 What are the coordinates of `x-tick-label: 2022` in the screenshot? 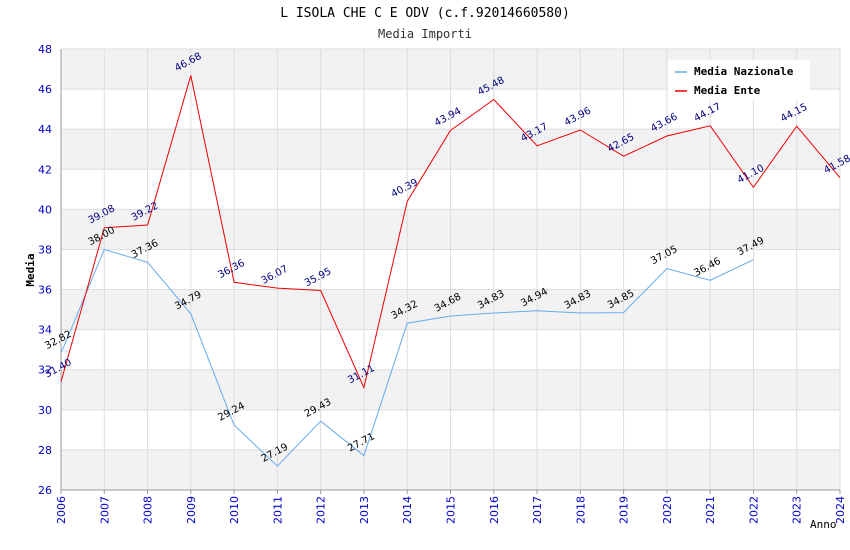 It's located at (753, 510).